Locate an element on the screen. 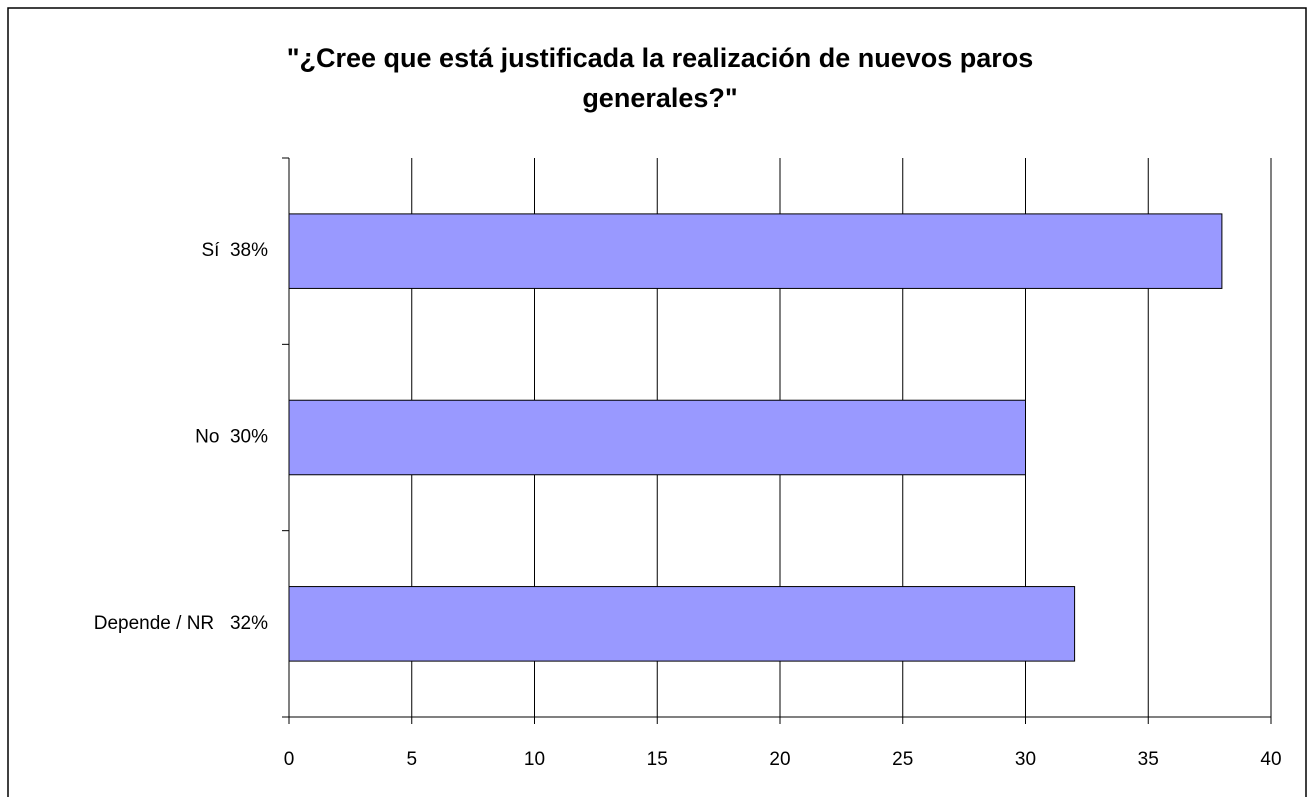 This screenshot has height=797, width=1315. x-tick-label: 20 is located at coordinates (779, 759).